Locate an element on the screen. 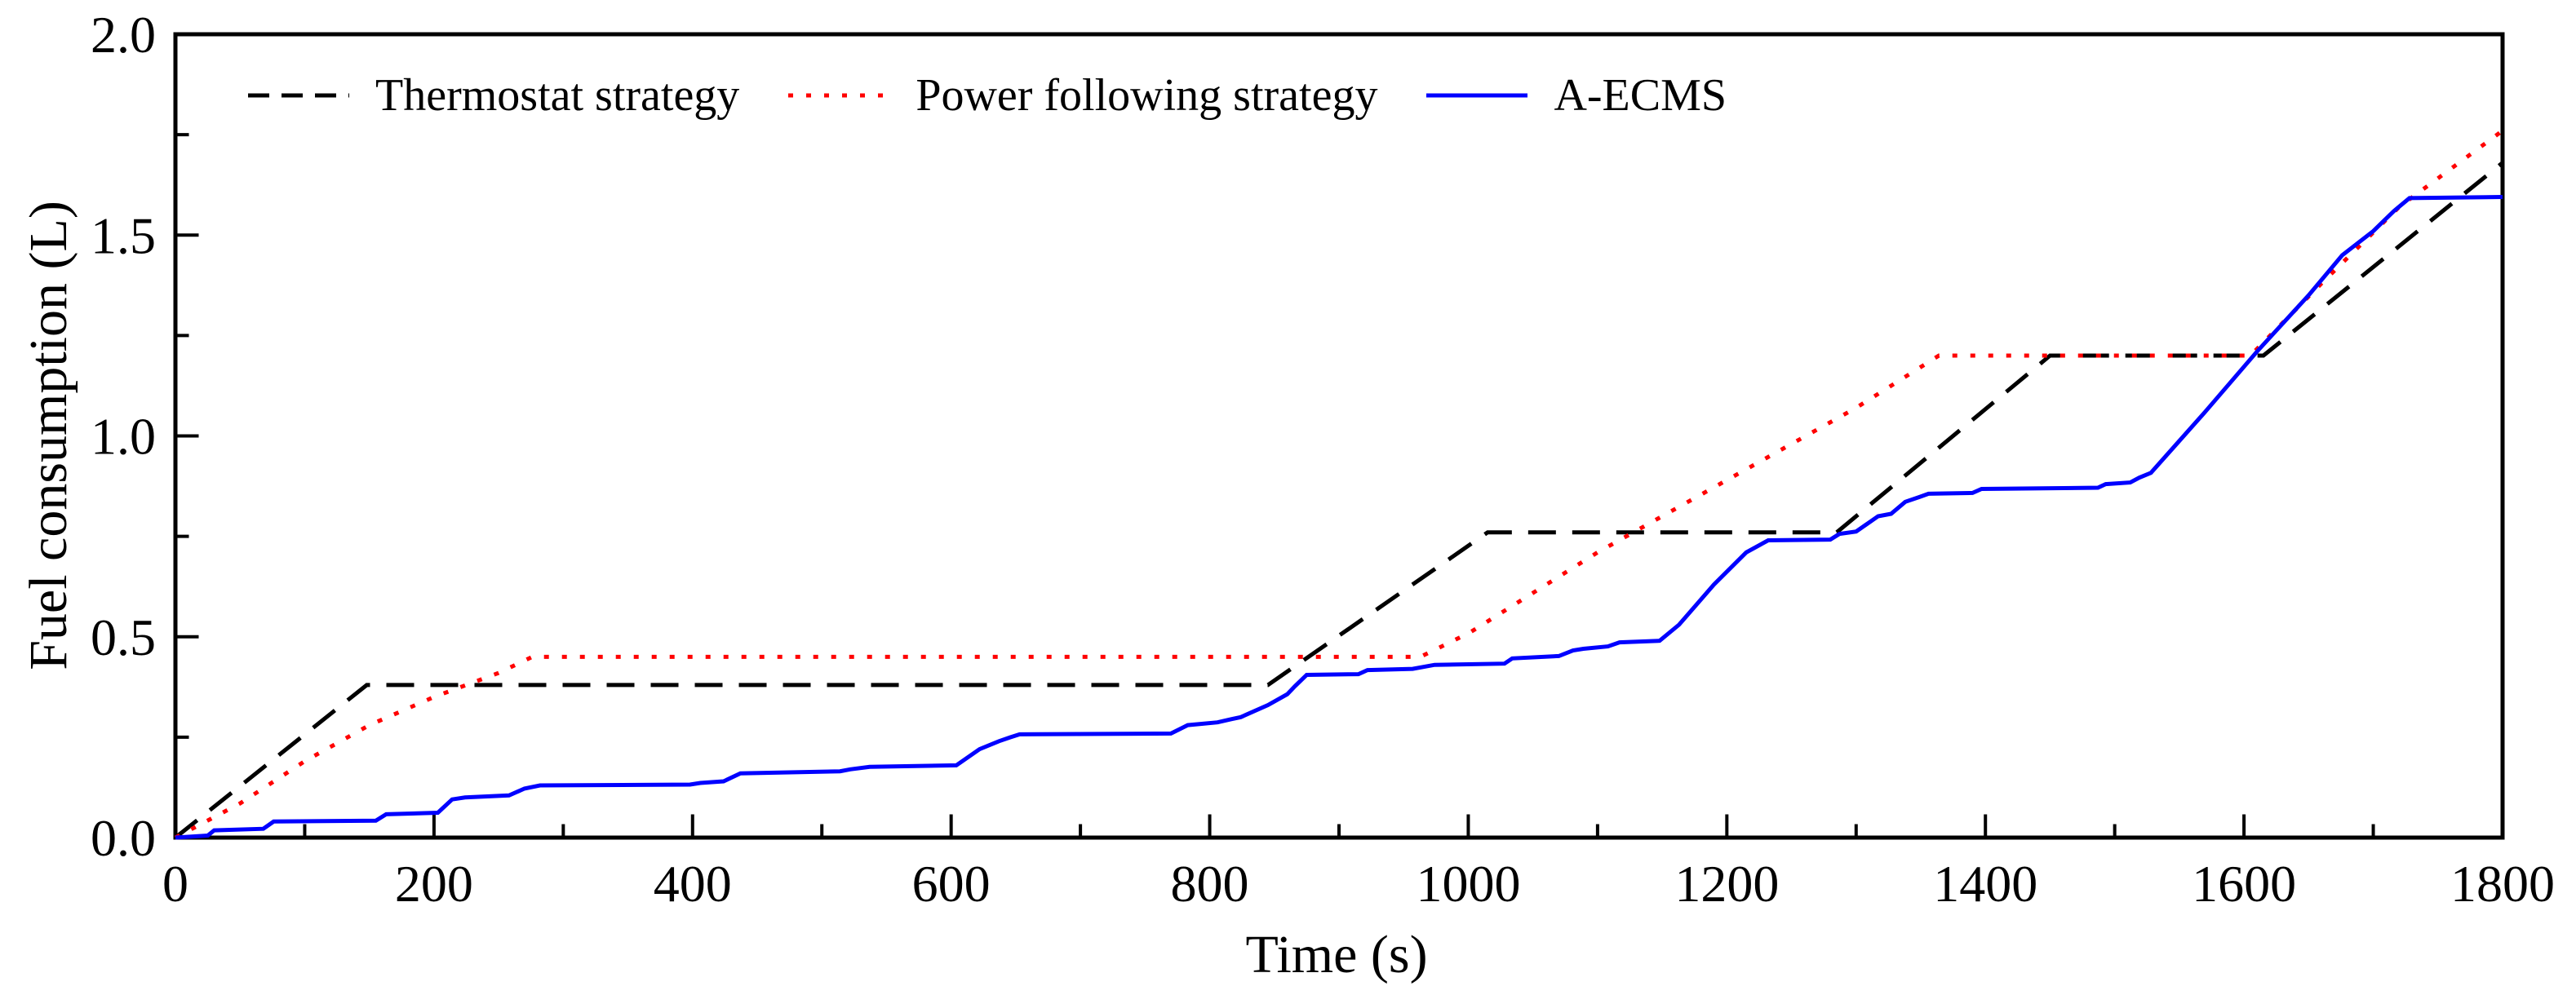 Image resolution: width=2576 pixels, height=995 pixels. y-tick-label: 2.0 is located at coordinates (123, 35).